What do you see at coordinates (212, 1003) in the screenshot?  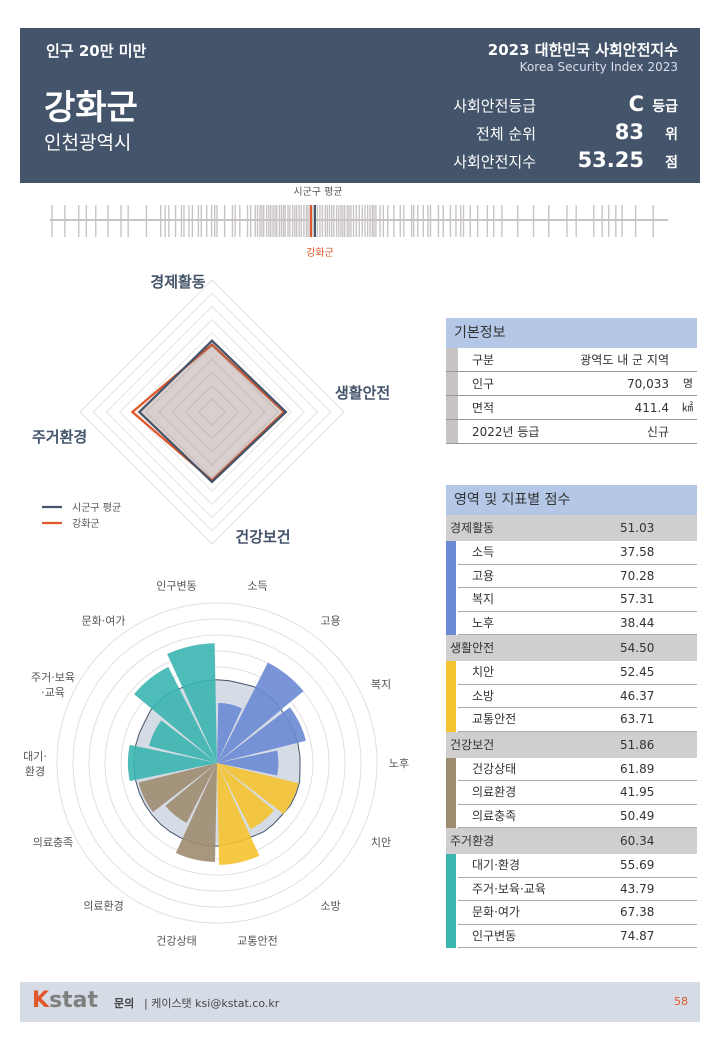 I see `contact-email: | 케이스탯 ksi@kstat.co.kr` at bounding box center [212, 1003].